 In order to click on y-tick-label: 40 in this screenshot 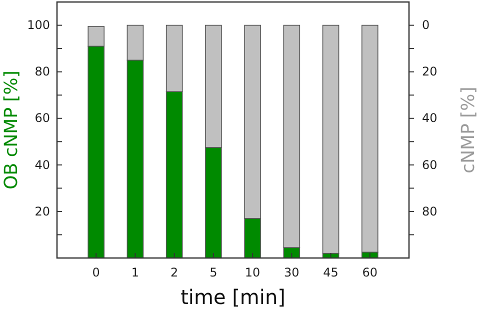, I will do `click(42, 165)`.